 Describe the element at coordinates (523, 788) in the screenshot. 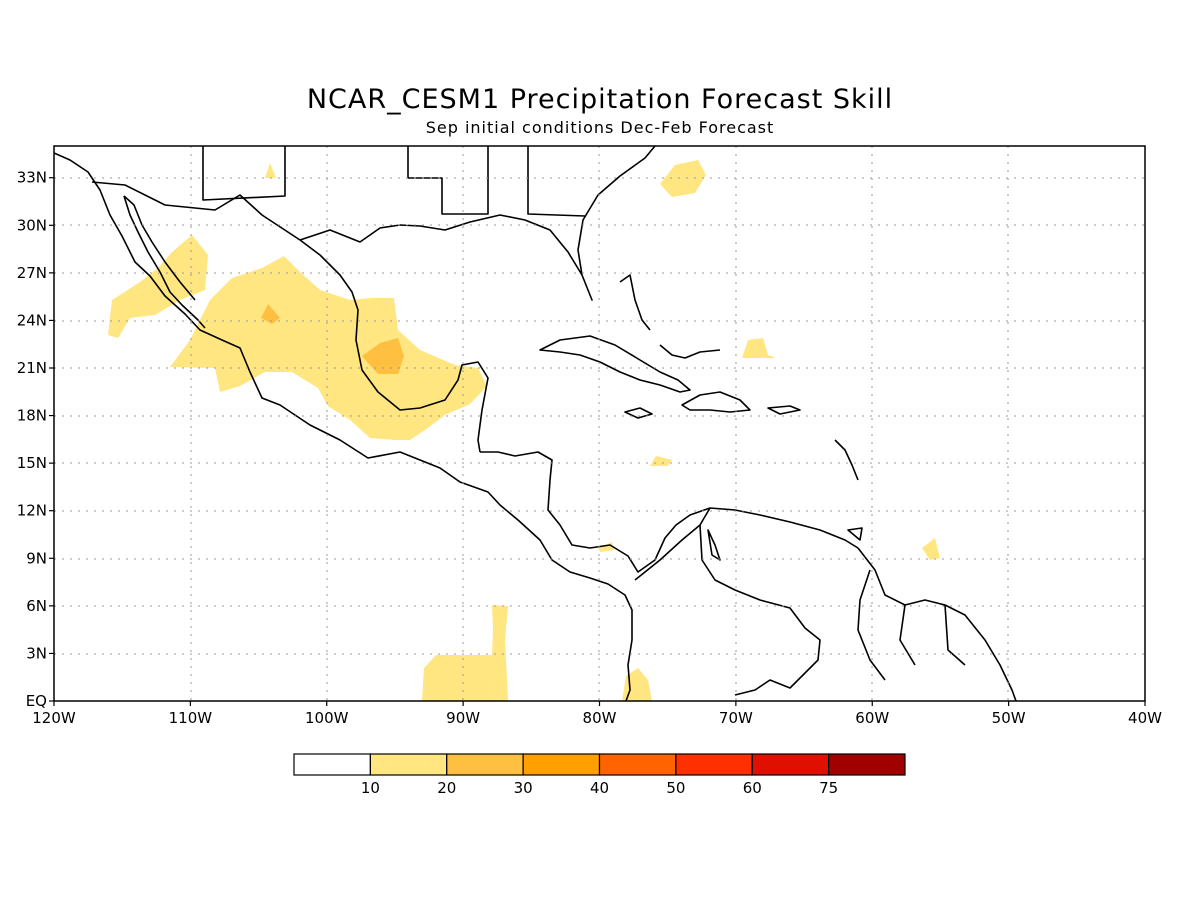

I see `legend-label: 30` at that location.